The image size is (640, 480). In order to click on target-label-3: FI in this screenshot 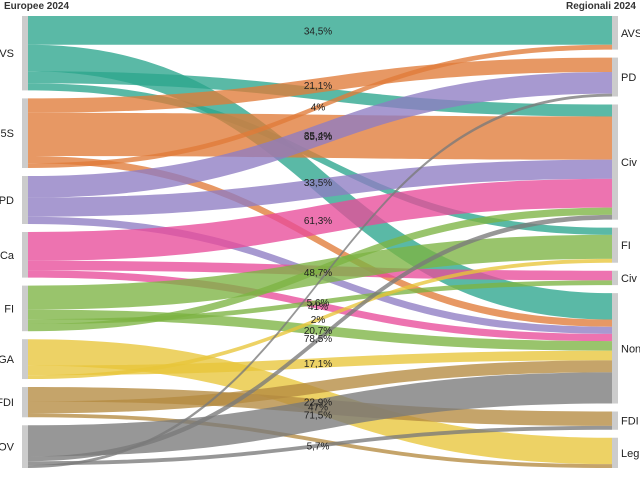, I will do `click(626, 246)`.